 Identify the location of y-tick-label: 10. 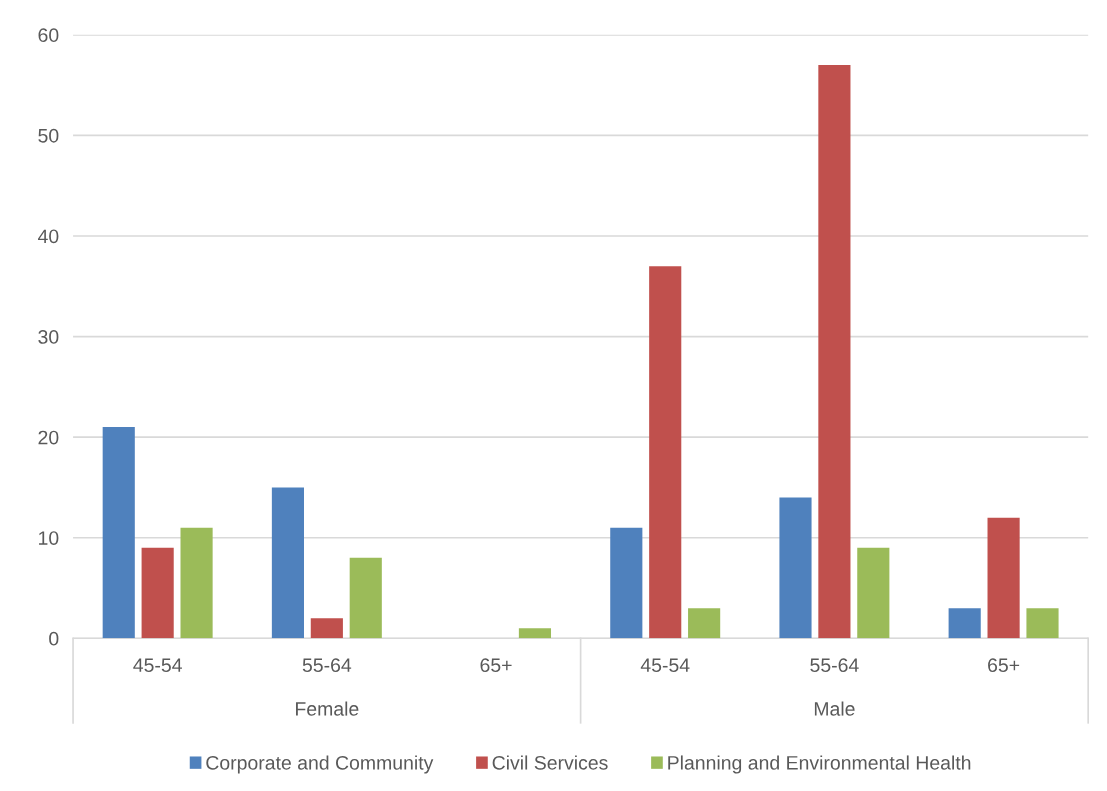
(49, 538).